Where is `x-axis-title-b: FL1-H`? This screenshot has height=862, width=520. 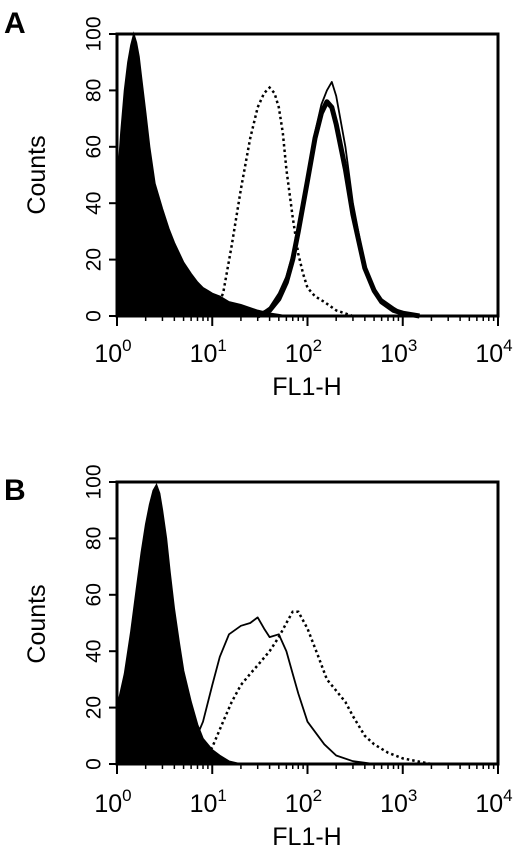
x-axis-title-b: FL1-H is located at coordinates (306, 837).